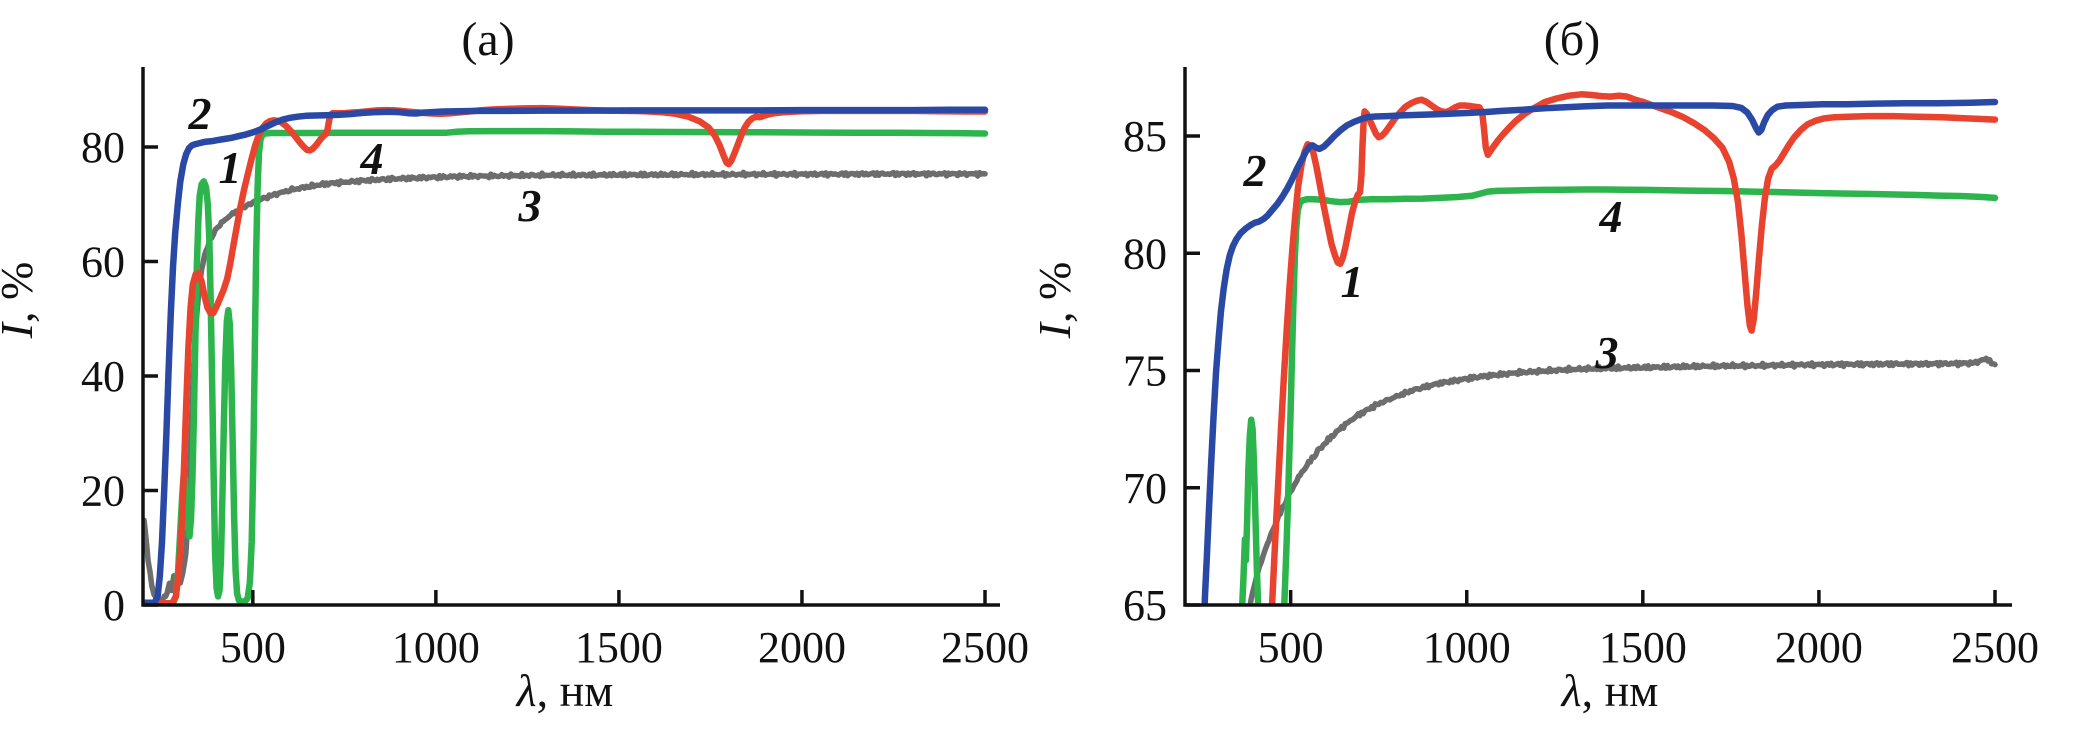 The image size is (2091, 735). What do you see at coordinates (114, 605) in the screenshot?
I see `y-tick-label: 0` at bounding box center [114, 605].